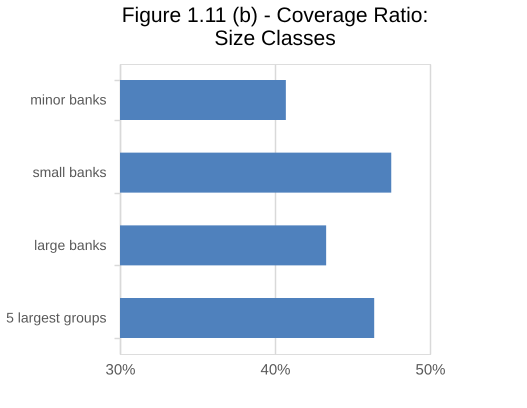 The height and width of the screenshot is (408, 527). What do you see at coordinates (68, 99) in the screenshot?
I see `y-tick-label: minor banks` at bounding box center [68, 99].